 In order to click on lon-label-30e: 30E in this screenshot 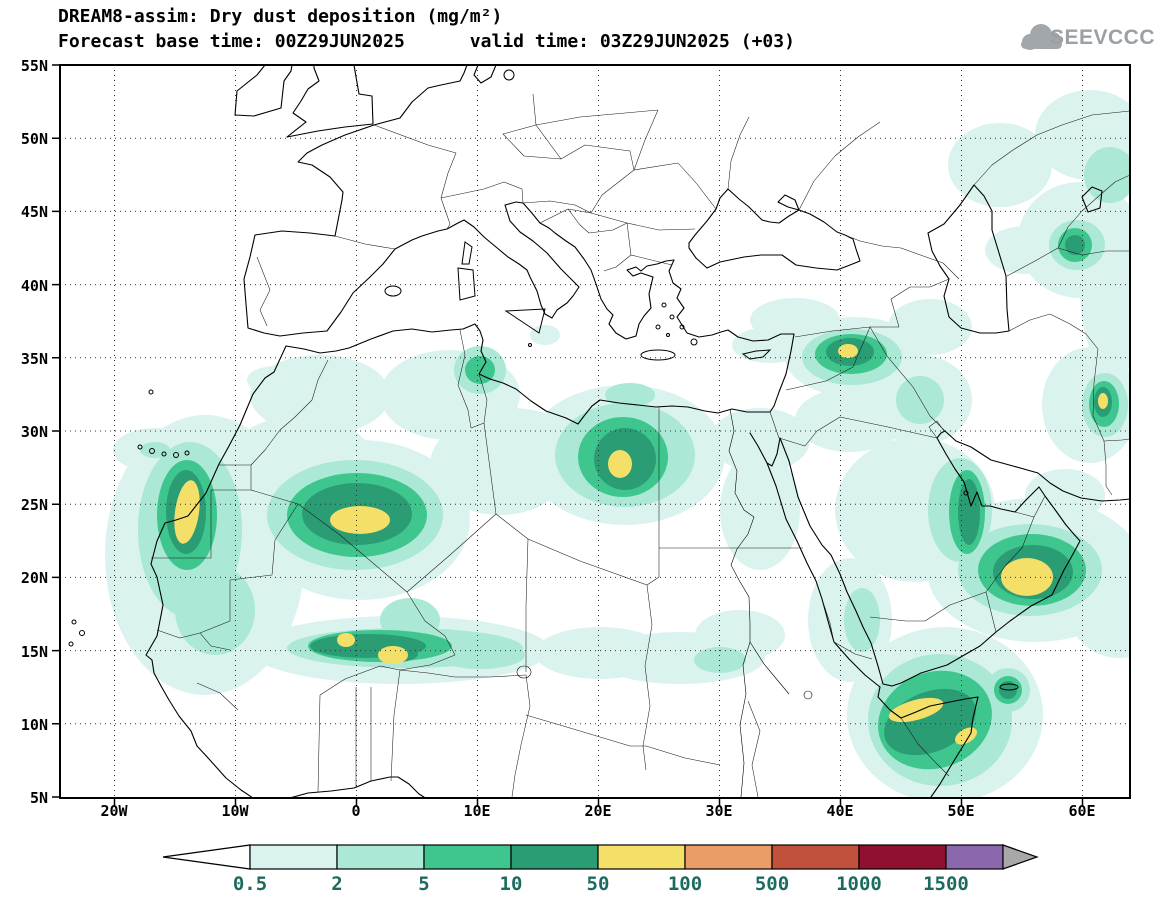, I will do `click(719, 811)`.